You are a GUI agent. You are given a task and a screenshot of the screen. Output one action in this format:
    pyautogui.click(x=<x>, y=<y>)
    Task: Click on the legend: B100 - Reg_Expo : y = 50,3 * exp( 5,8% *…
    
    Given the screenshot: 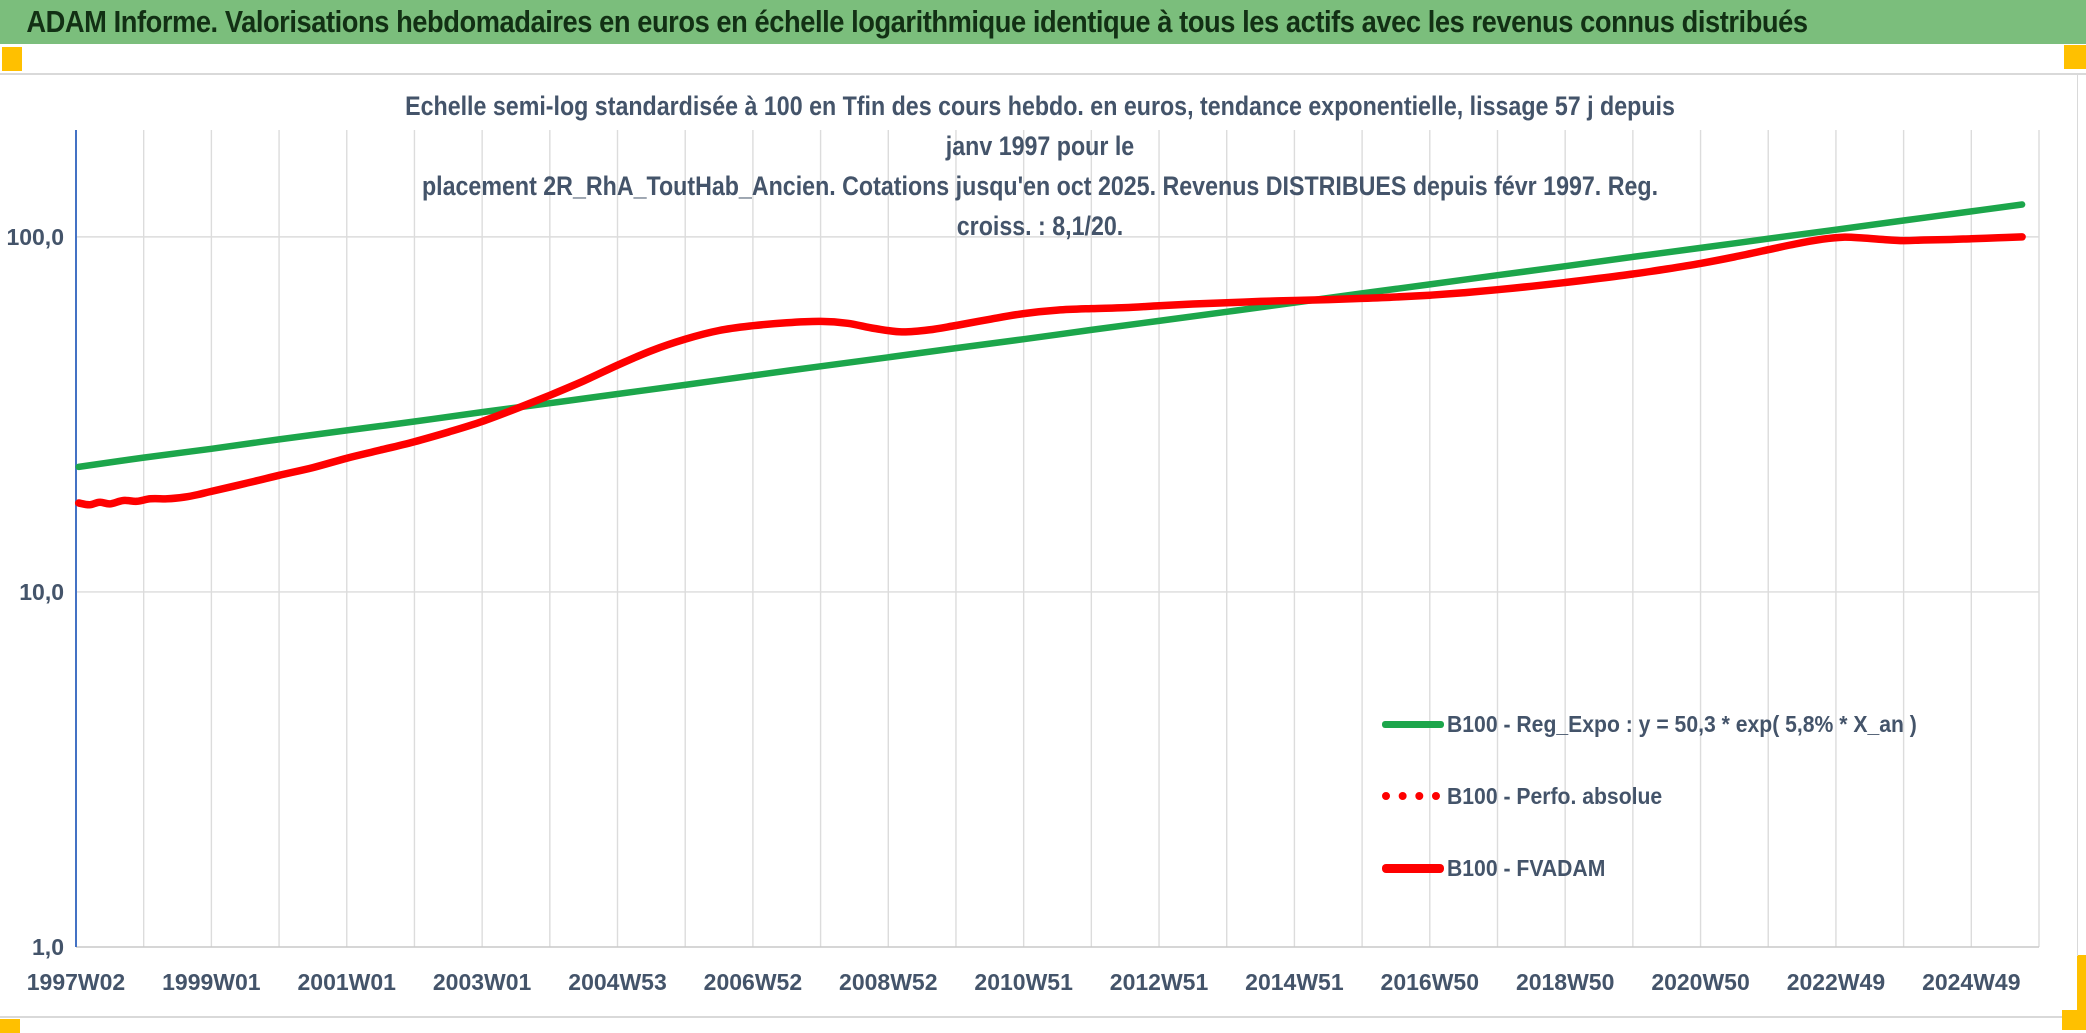 What is the action you would take?
    pyautogui.click(x=1670, y=796)
    